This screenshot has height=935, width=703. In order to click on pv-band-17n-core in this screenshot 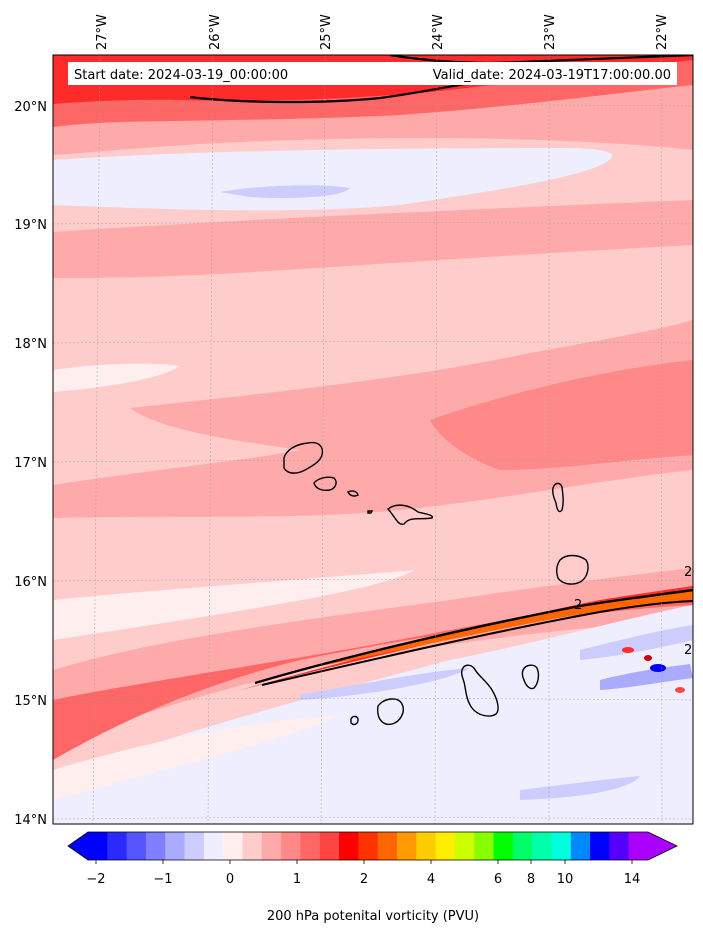, I will do `click(561, 415)`.